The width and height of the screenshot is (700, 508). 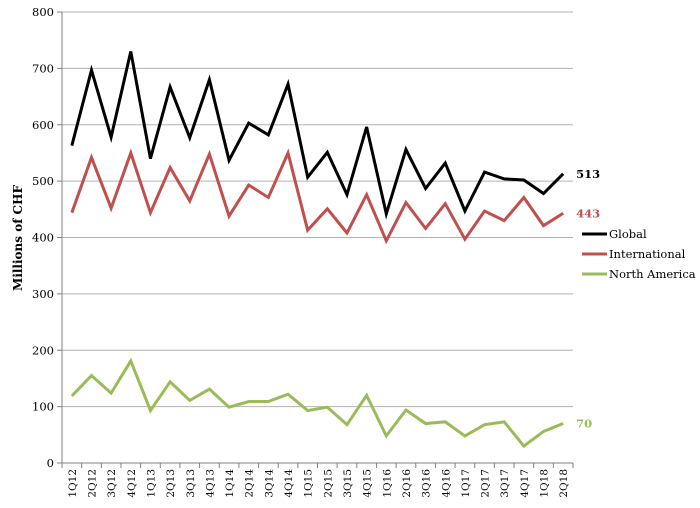 I want to click on x-tick-label: 2Q17, so click(x=486, y=483).